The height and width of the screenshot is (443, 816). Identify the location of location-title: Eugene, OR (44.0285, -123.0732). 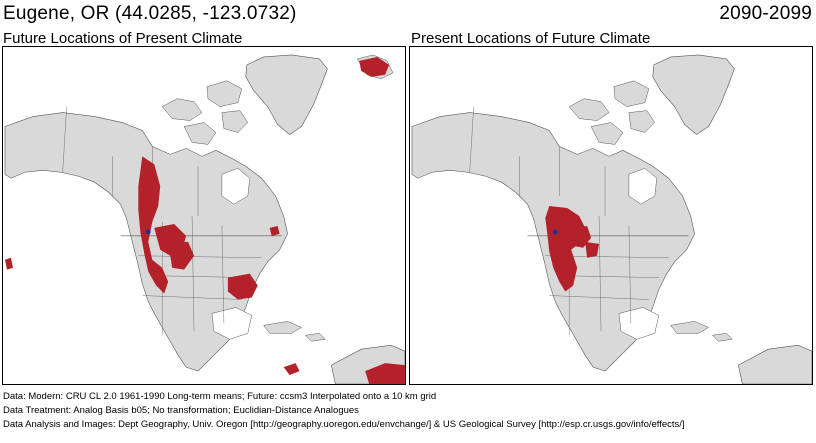
(150, 13).